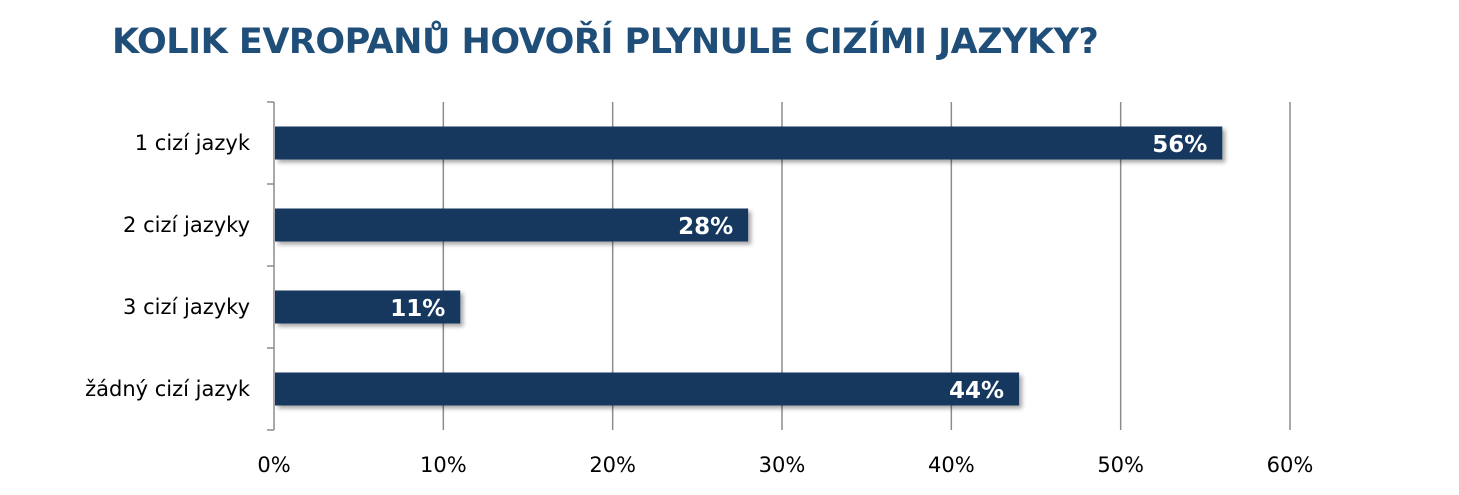 The height and width of the screenshot is (495, 1459). I want to click on x-tick-label: 40%, so click(951, 465).